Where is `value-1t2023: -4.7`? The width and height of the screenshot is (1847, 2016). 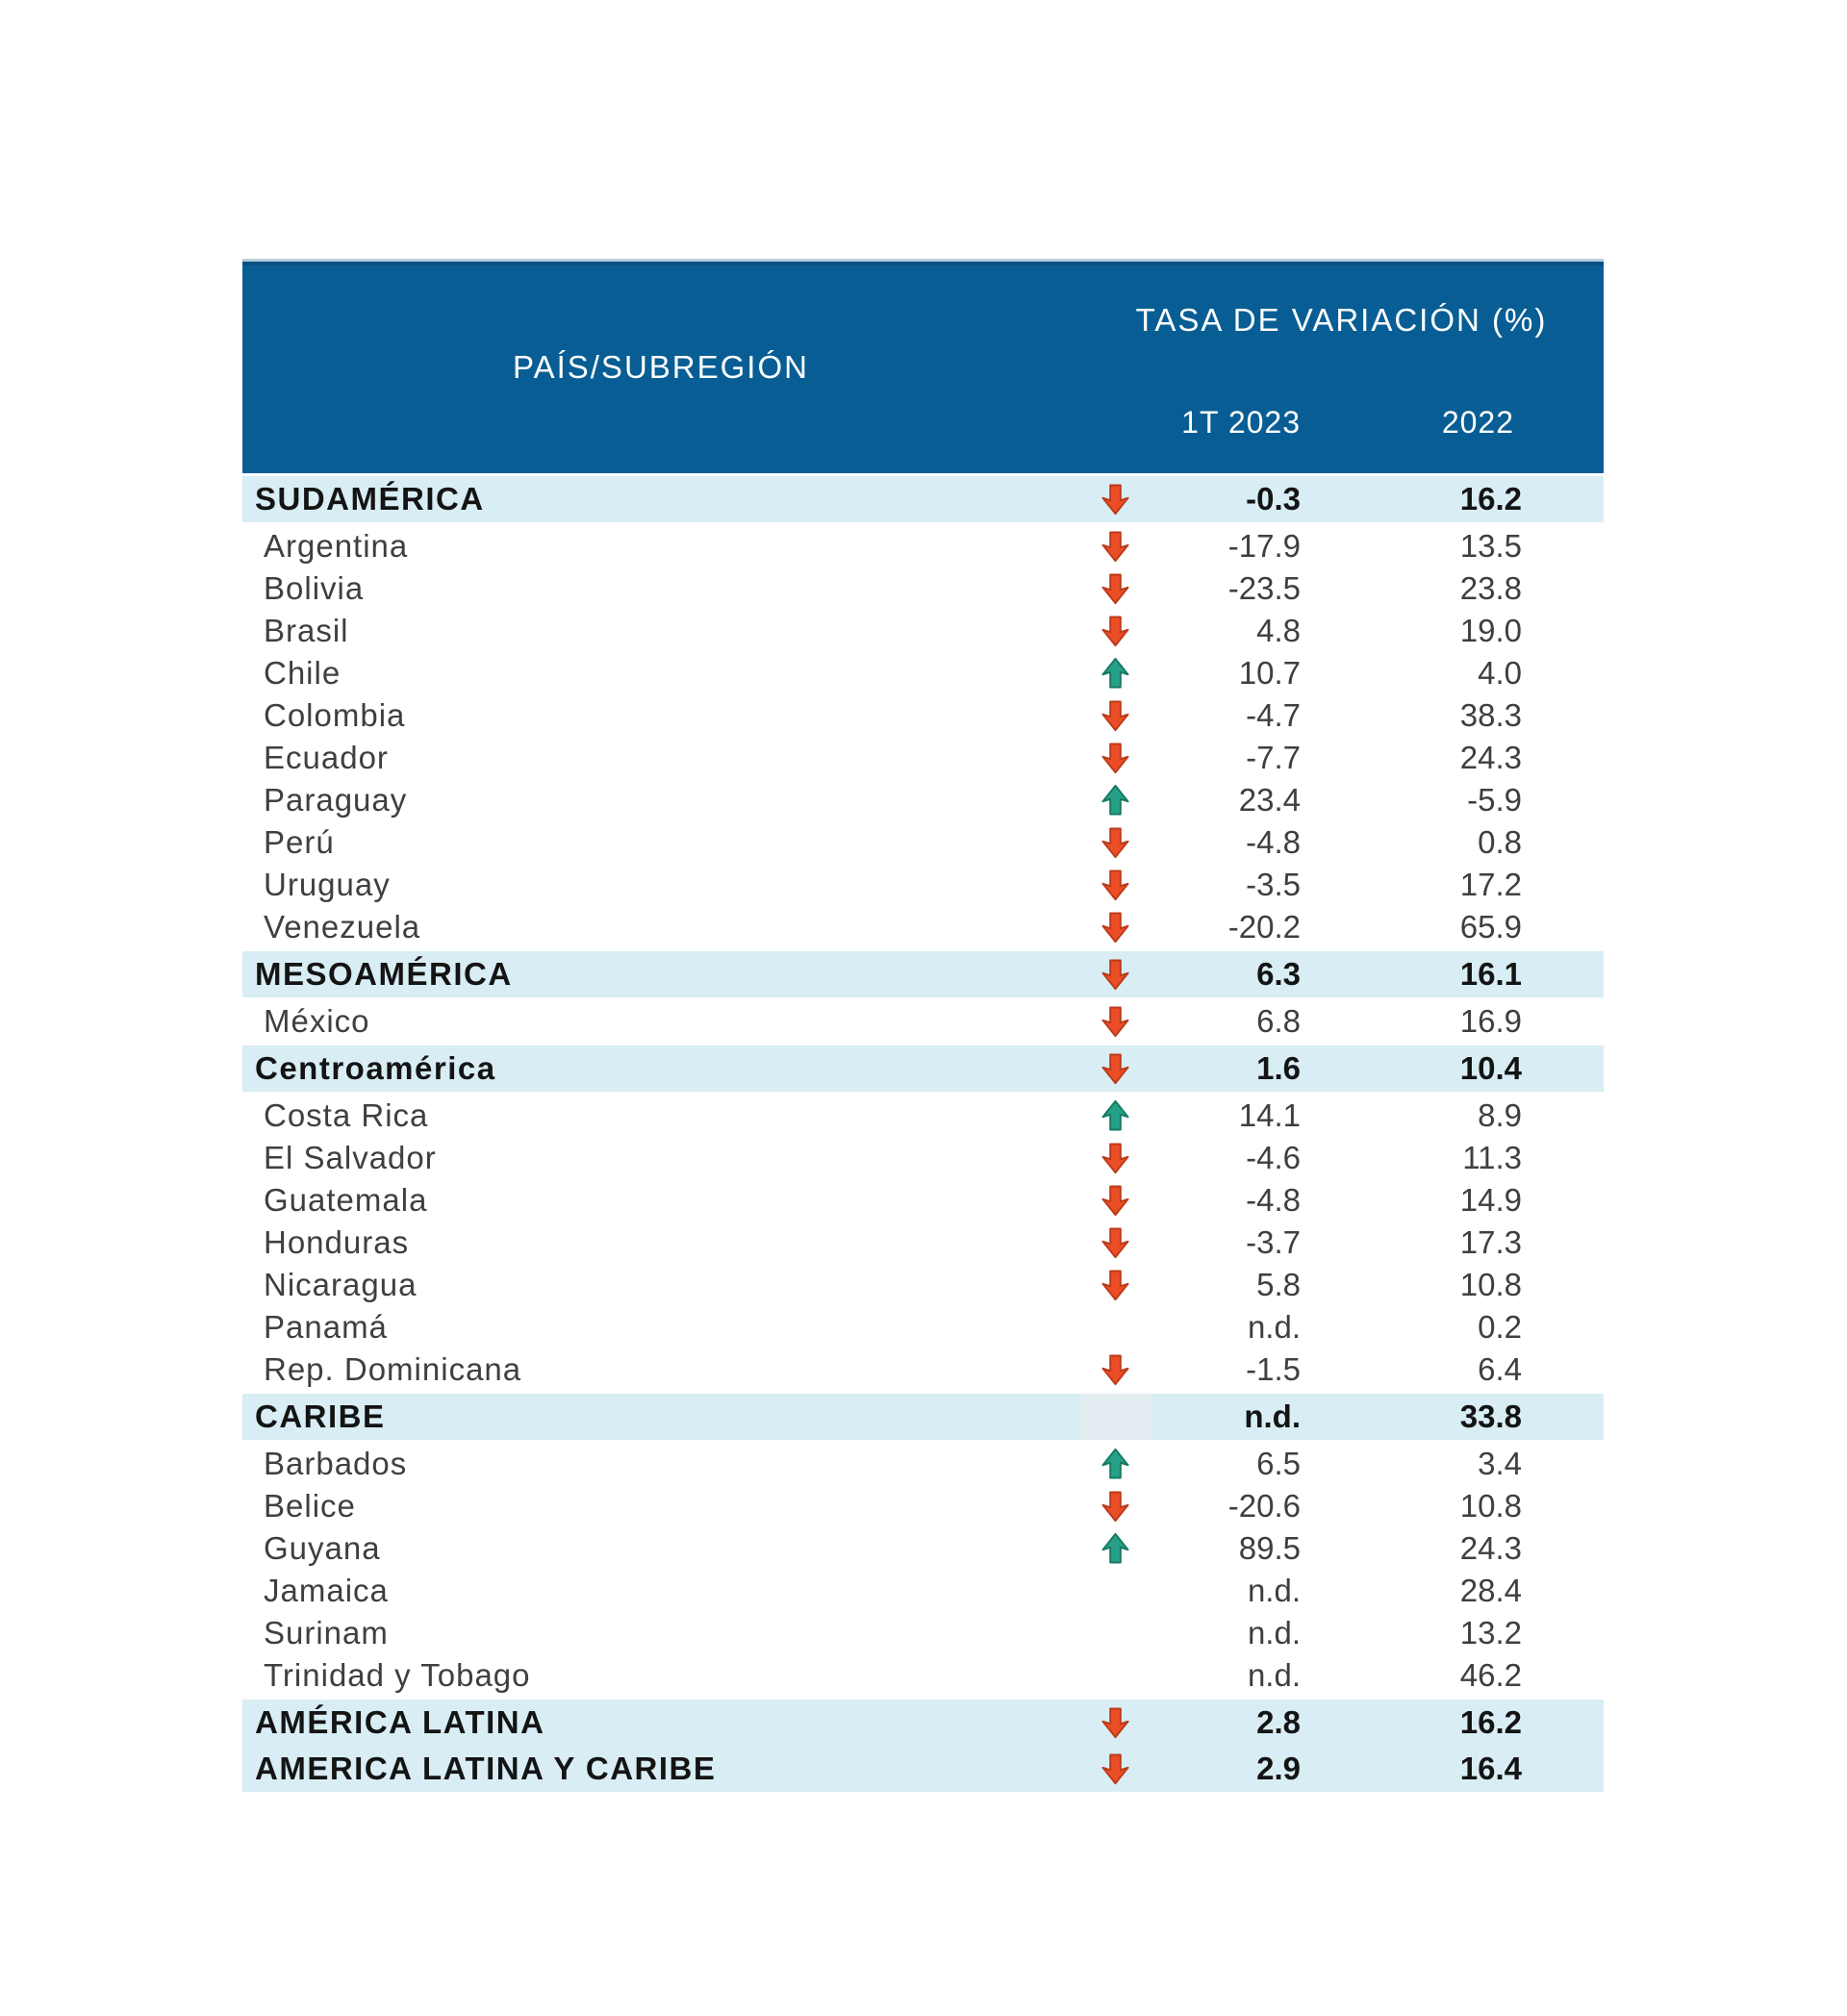 value-1t2023: -4.7 is located at coordinates (1274, 715).